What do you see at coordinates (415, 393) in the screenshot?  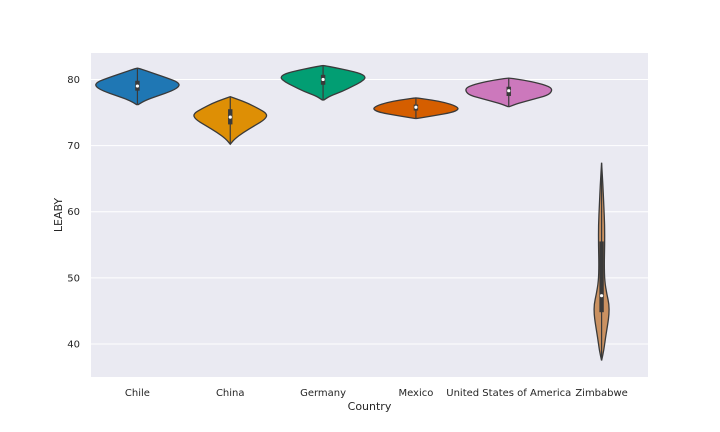 I see `x-tick-label: Mexico` at bounding box center [415, 393].